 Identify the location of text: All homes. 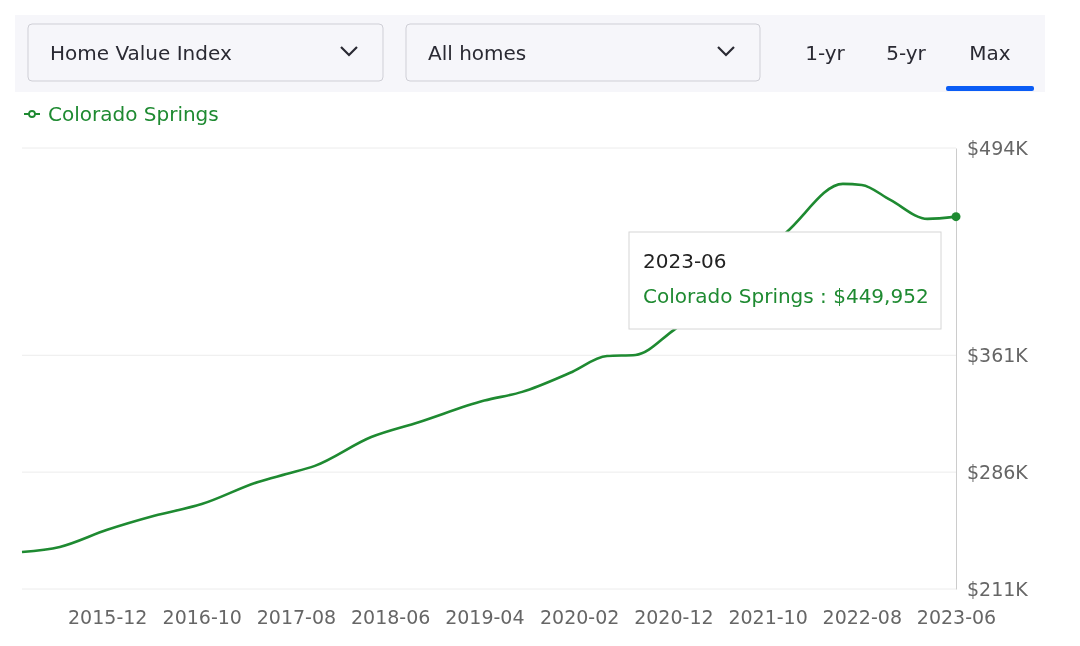
(477, 53).